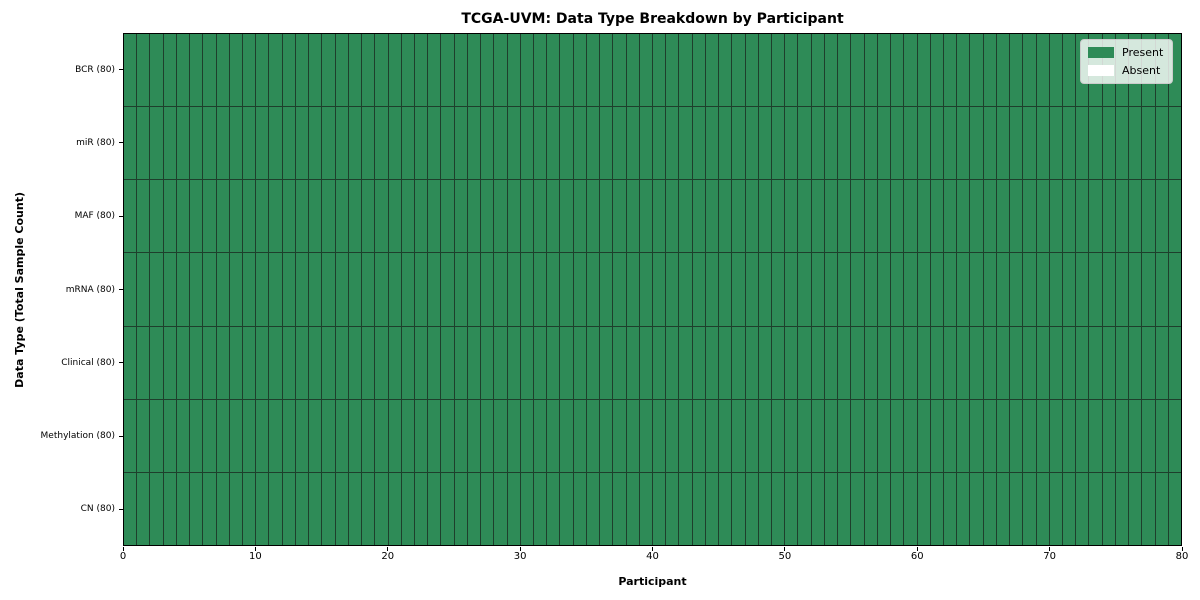 This screenshot has width=1200, height=600. I want to click on x-tick-label: 20, so click(388, 556).